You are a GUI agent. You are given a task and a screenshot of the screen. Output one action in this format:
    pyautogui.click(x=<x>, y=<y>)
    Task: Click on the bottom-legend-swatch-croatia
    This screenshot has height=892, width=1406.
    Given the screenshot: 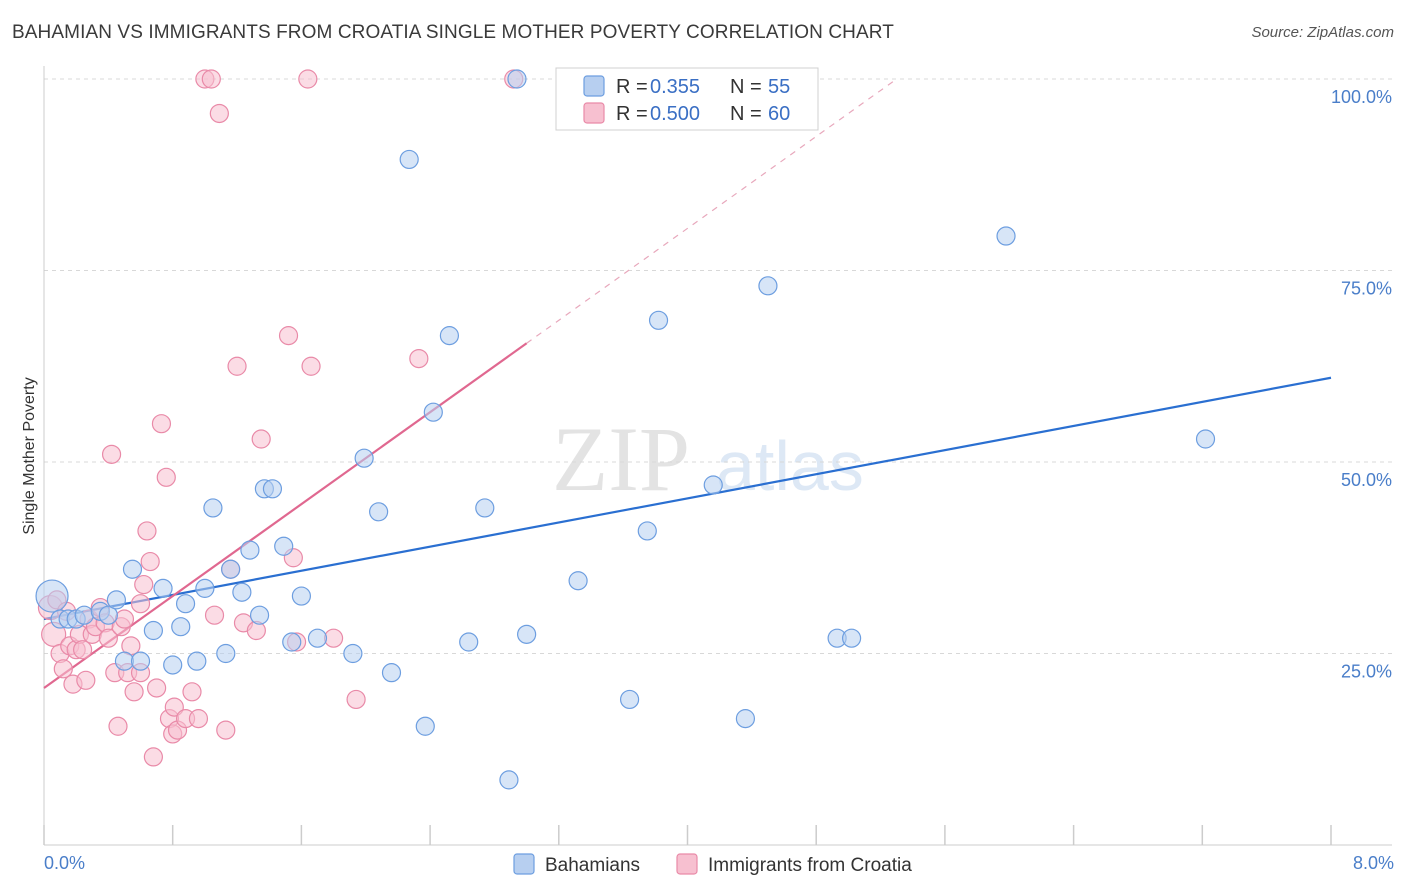 What is the action you would take?
    pyautogui.click(x=687, y=864)
    